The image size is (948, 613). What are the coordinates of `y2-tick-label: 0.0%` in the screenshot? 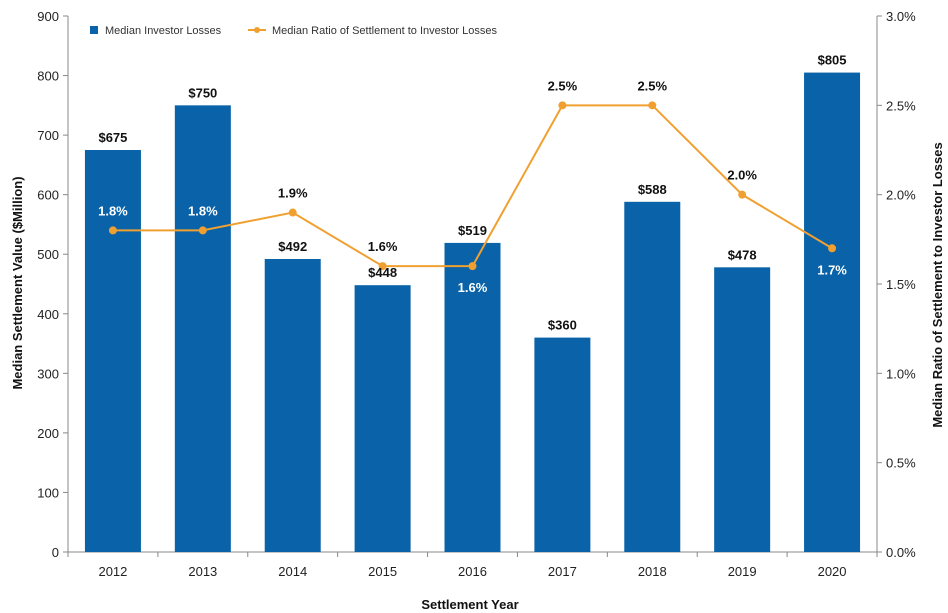 It's located at (901, 552).